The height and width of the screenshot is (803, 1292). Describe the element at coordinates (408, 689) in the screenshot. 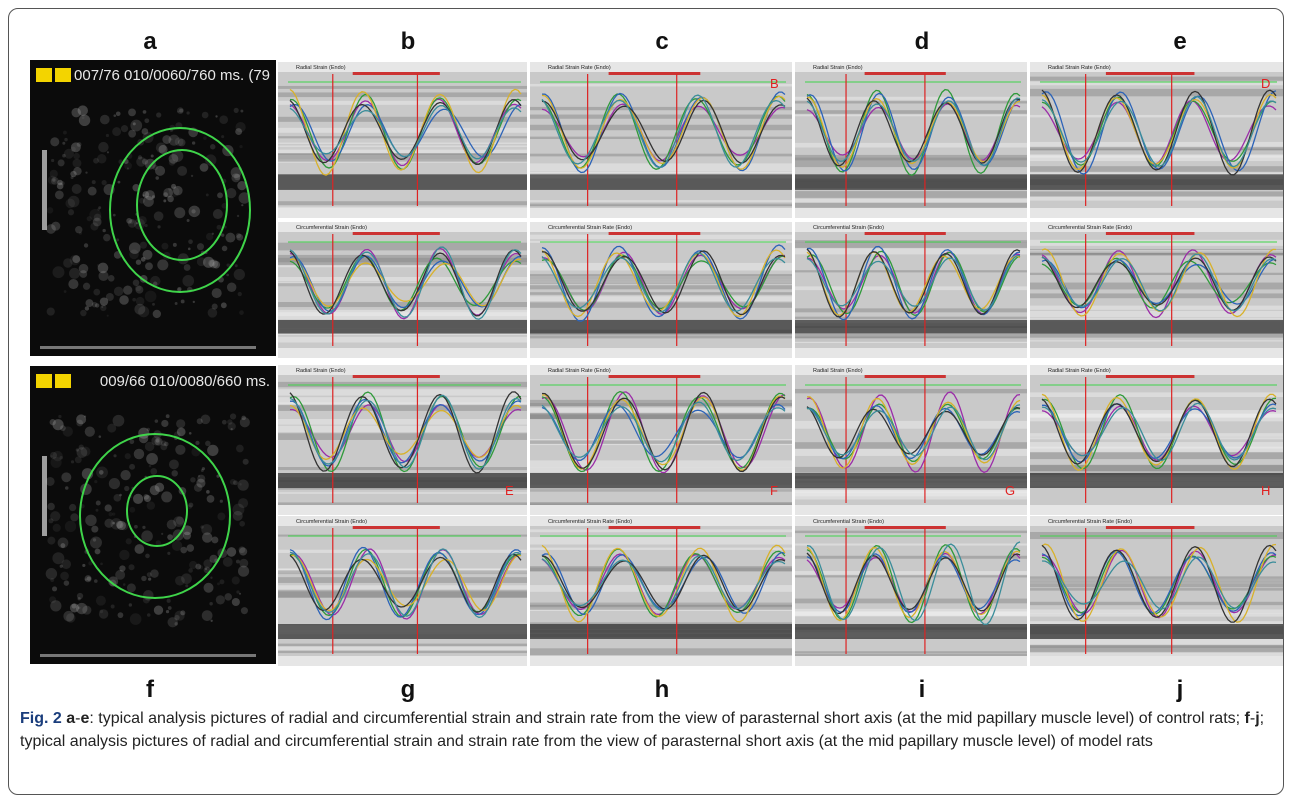

I see `panel-letter: g` at that location.